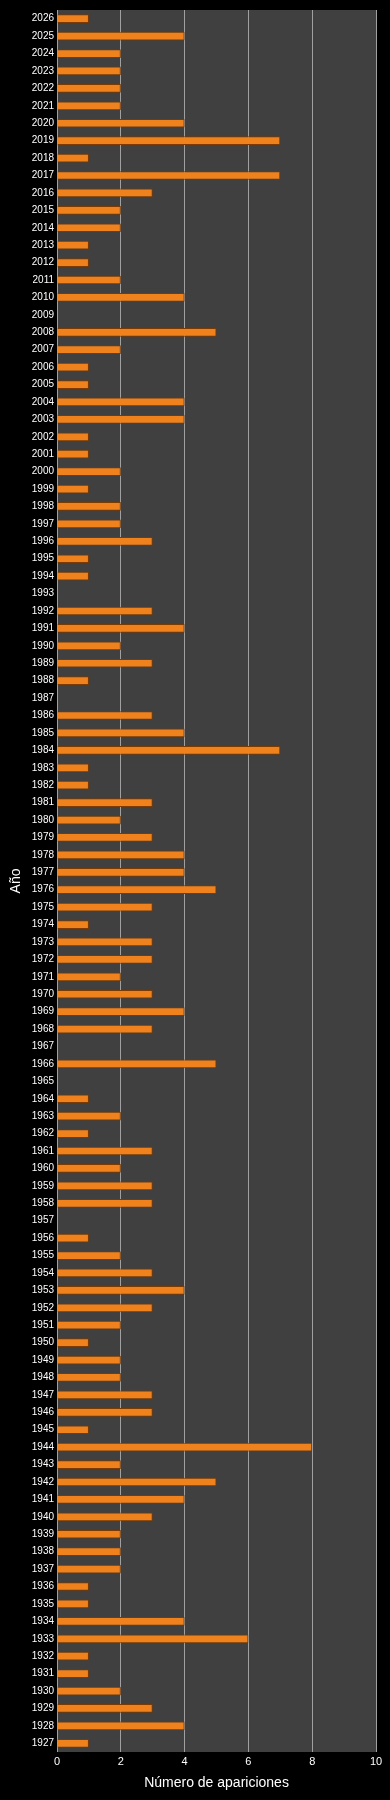 The height and width of the screenshot is (1800, 390). What do you see at coordinates (43, 1185) in the screenshot?
I see `y-tick-label: 1959` at bounding box center [43, 1185].